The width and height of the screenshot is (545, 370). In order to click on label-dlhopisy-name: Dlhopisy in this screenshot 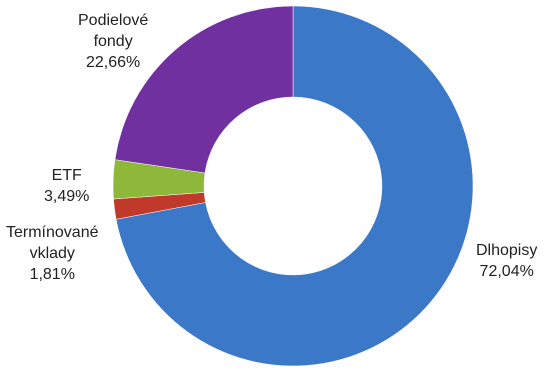, I will do `click(507, 250)`.